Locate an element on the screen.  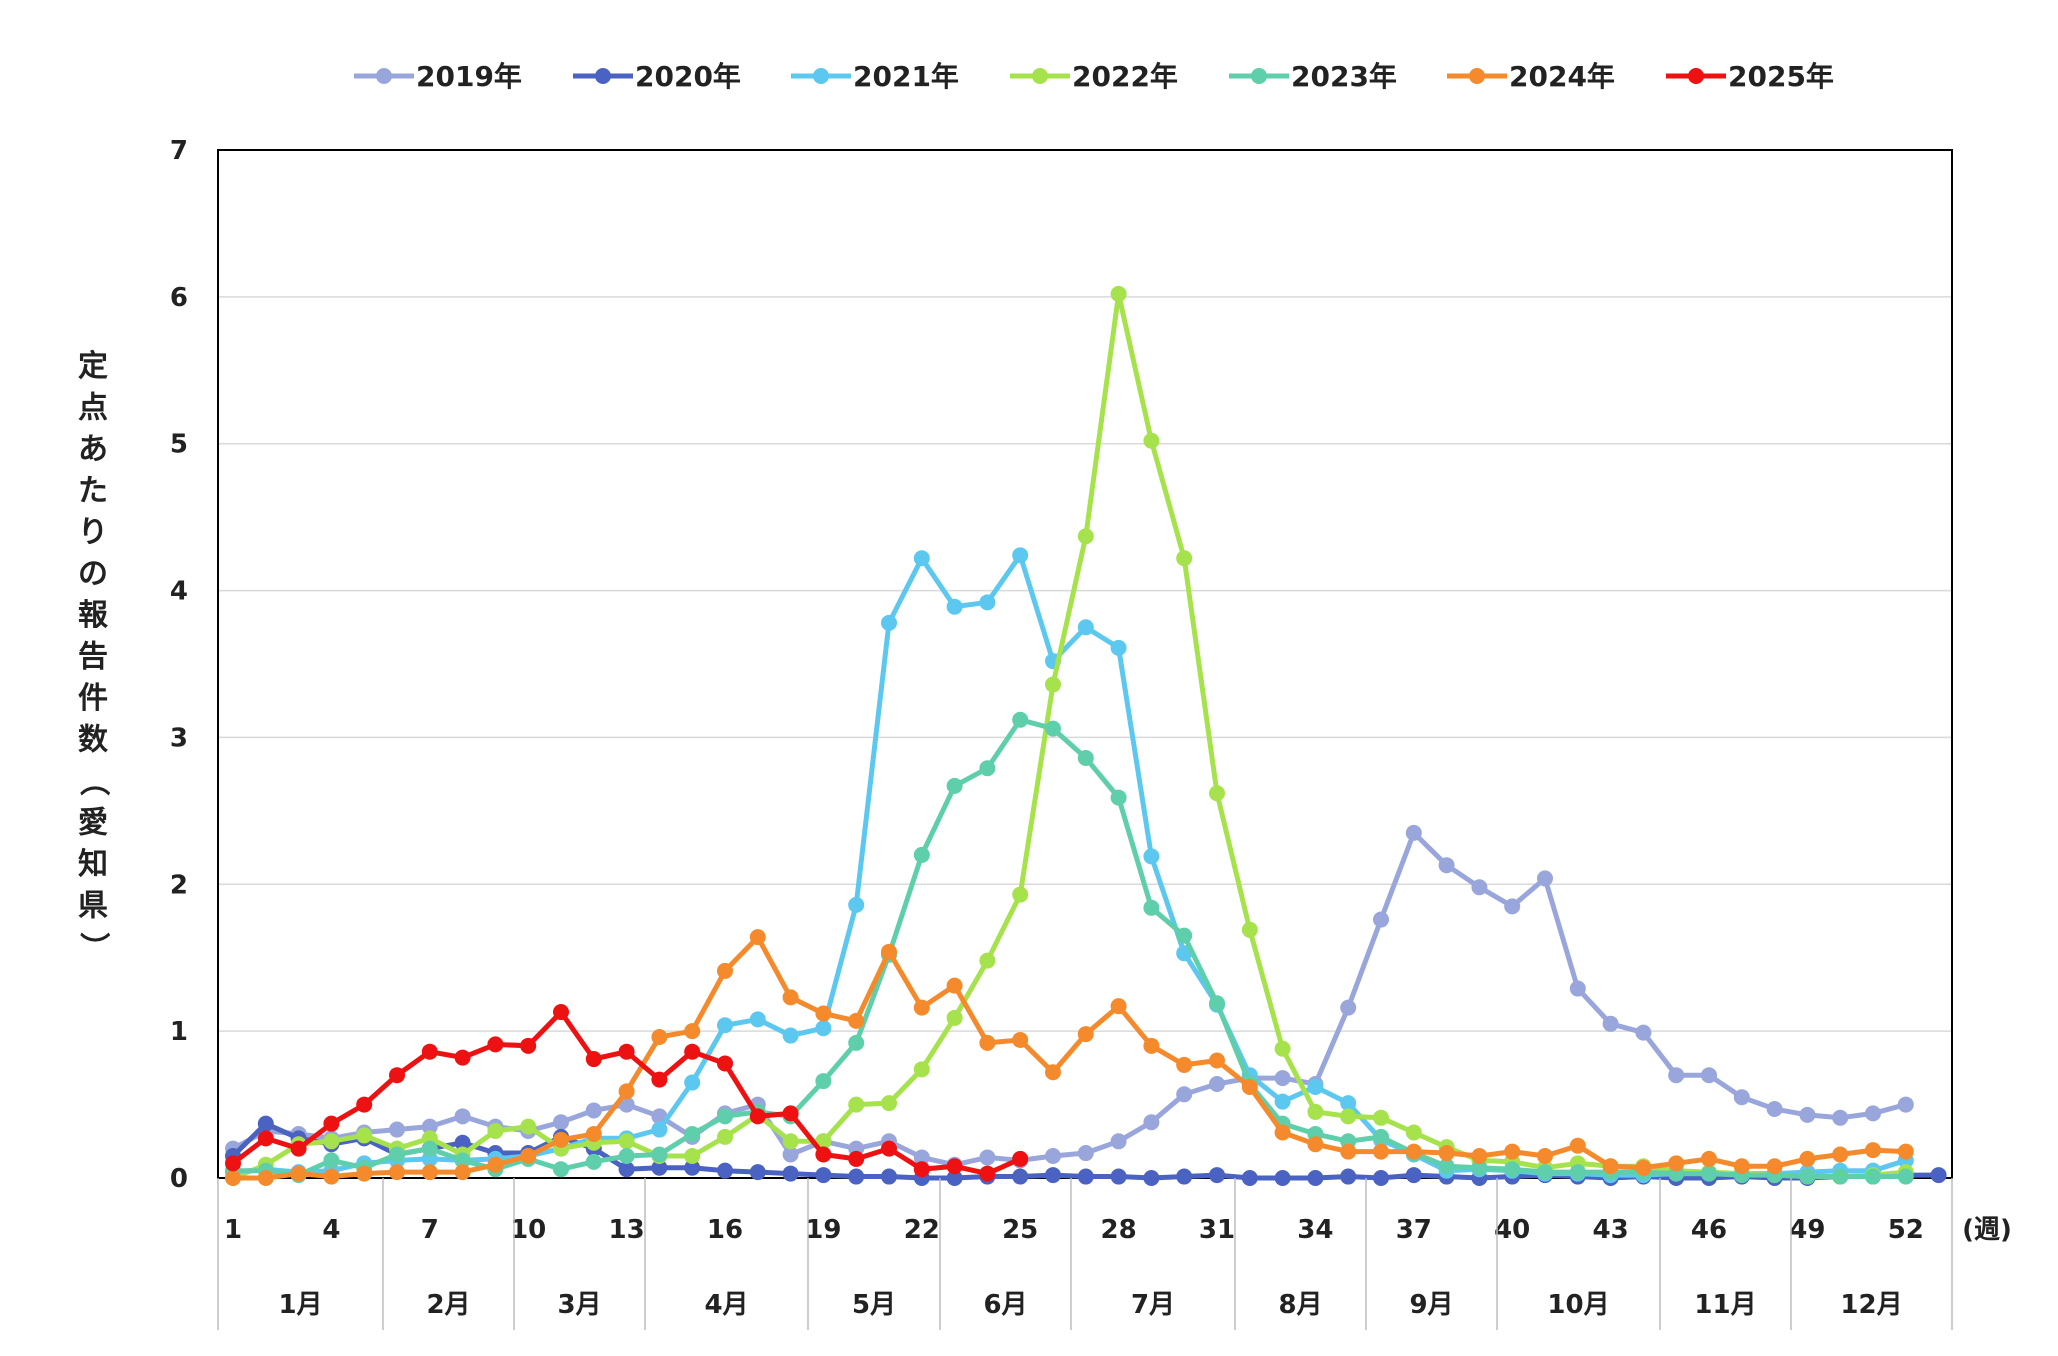
x-axis-unit: (週) is located at coordinates (1987, 1230).